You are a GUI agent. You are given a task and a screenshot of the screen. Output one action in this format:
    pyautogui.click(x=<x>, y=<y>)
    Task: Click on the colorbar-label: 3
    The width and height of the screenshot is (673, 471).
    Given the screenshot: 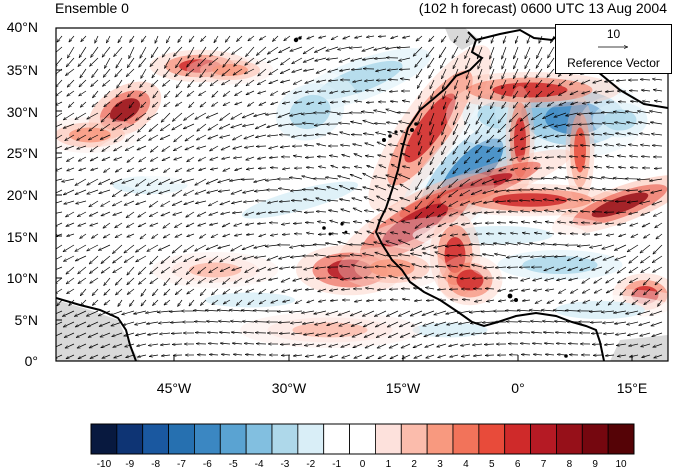 What is the action you would take?
    pyautogui.click(x=440, y=464)
    